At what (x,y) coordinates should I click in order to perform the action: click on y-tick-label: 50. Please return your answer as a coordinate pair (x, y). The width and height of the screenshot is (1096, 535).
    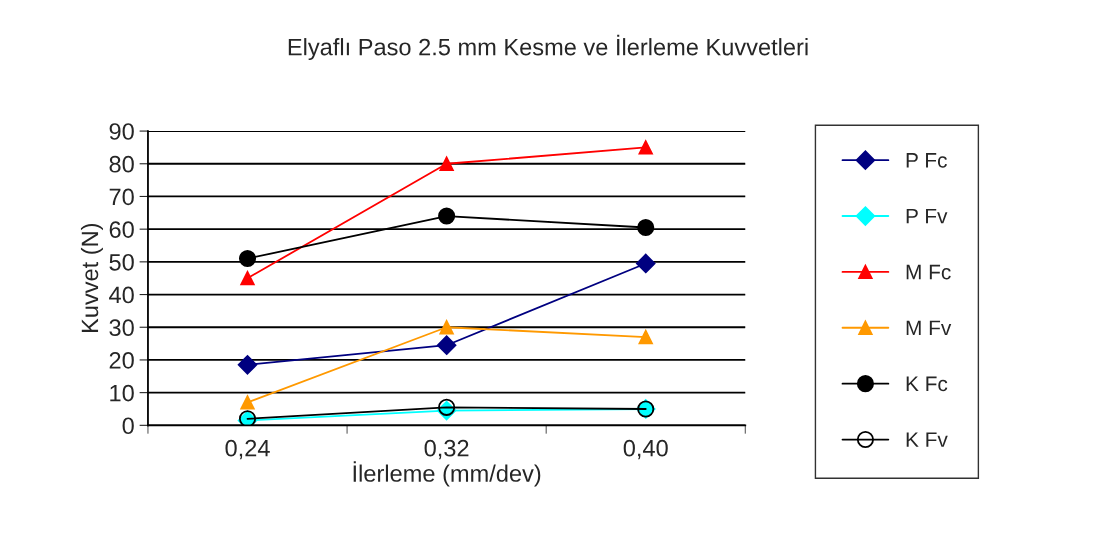
    Looking at the image, I should click on (121, 262).